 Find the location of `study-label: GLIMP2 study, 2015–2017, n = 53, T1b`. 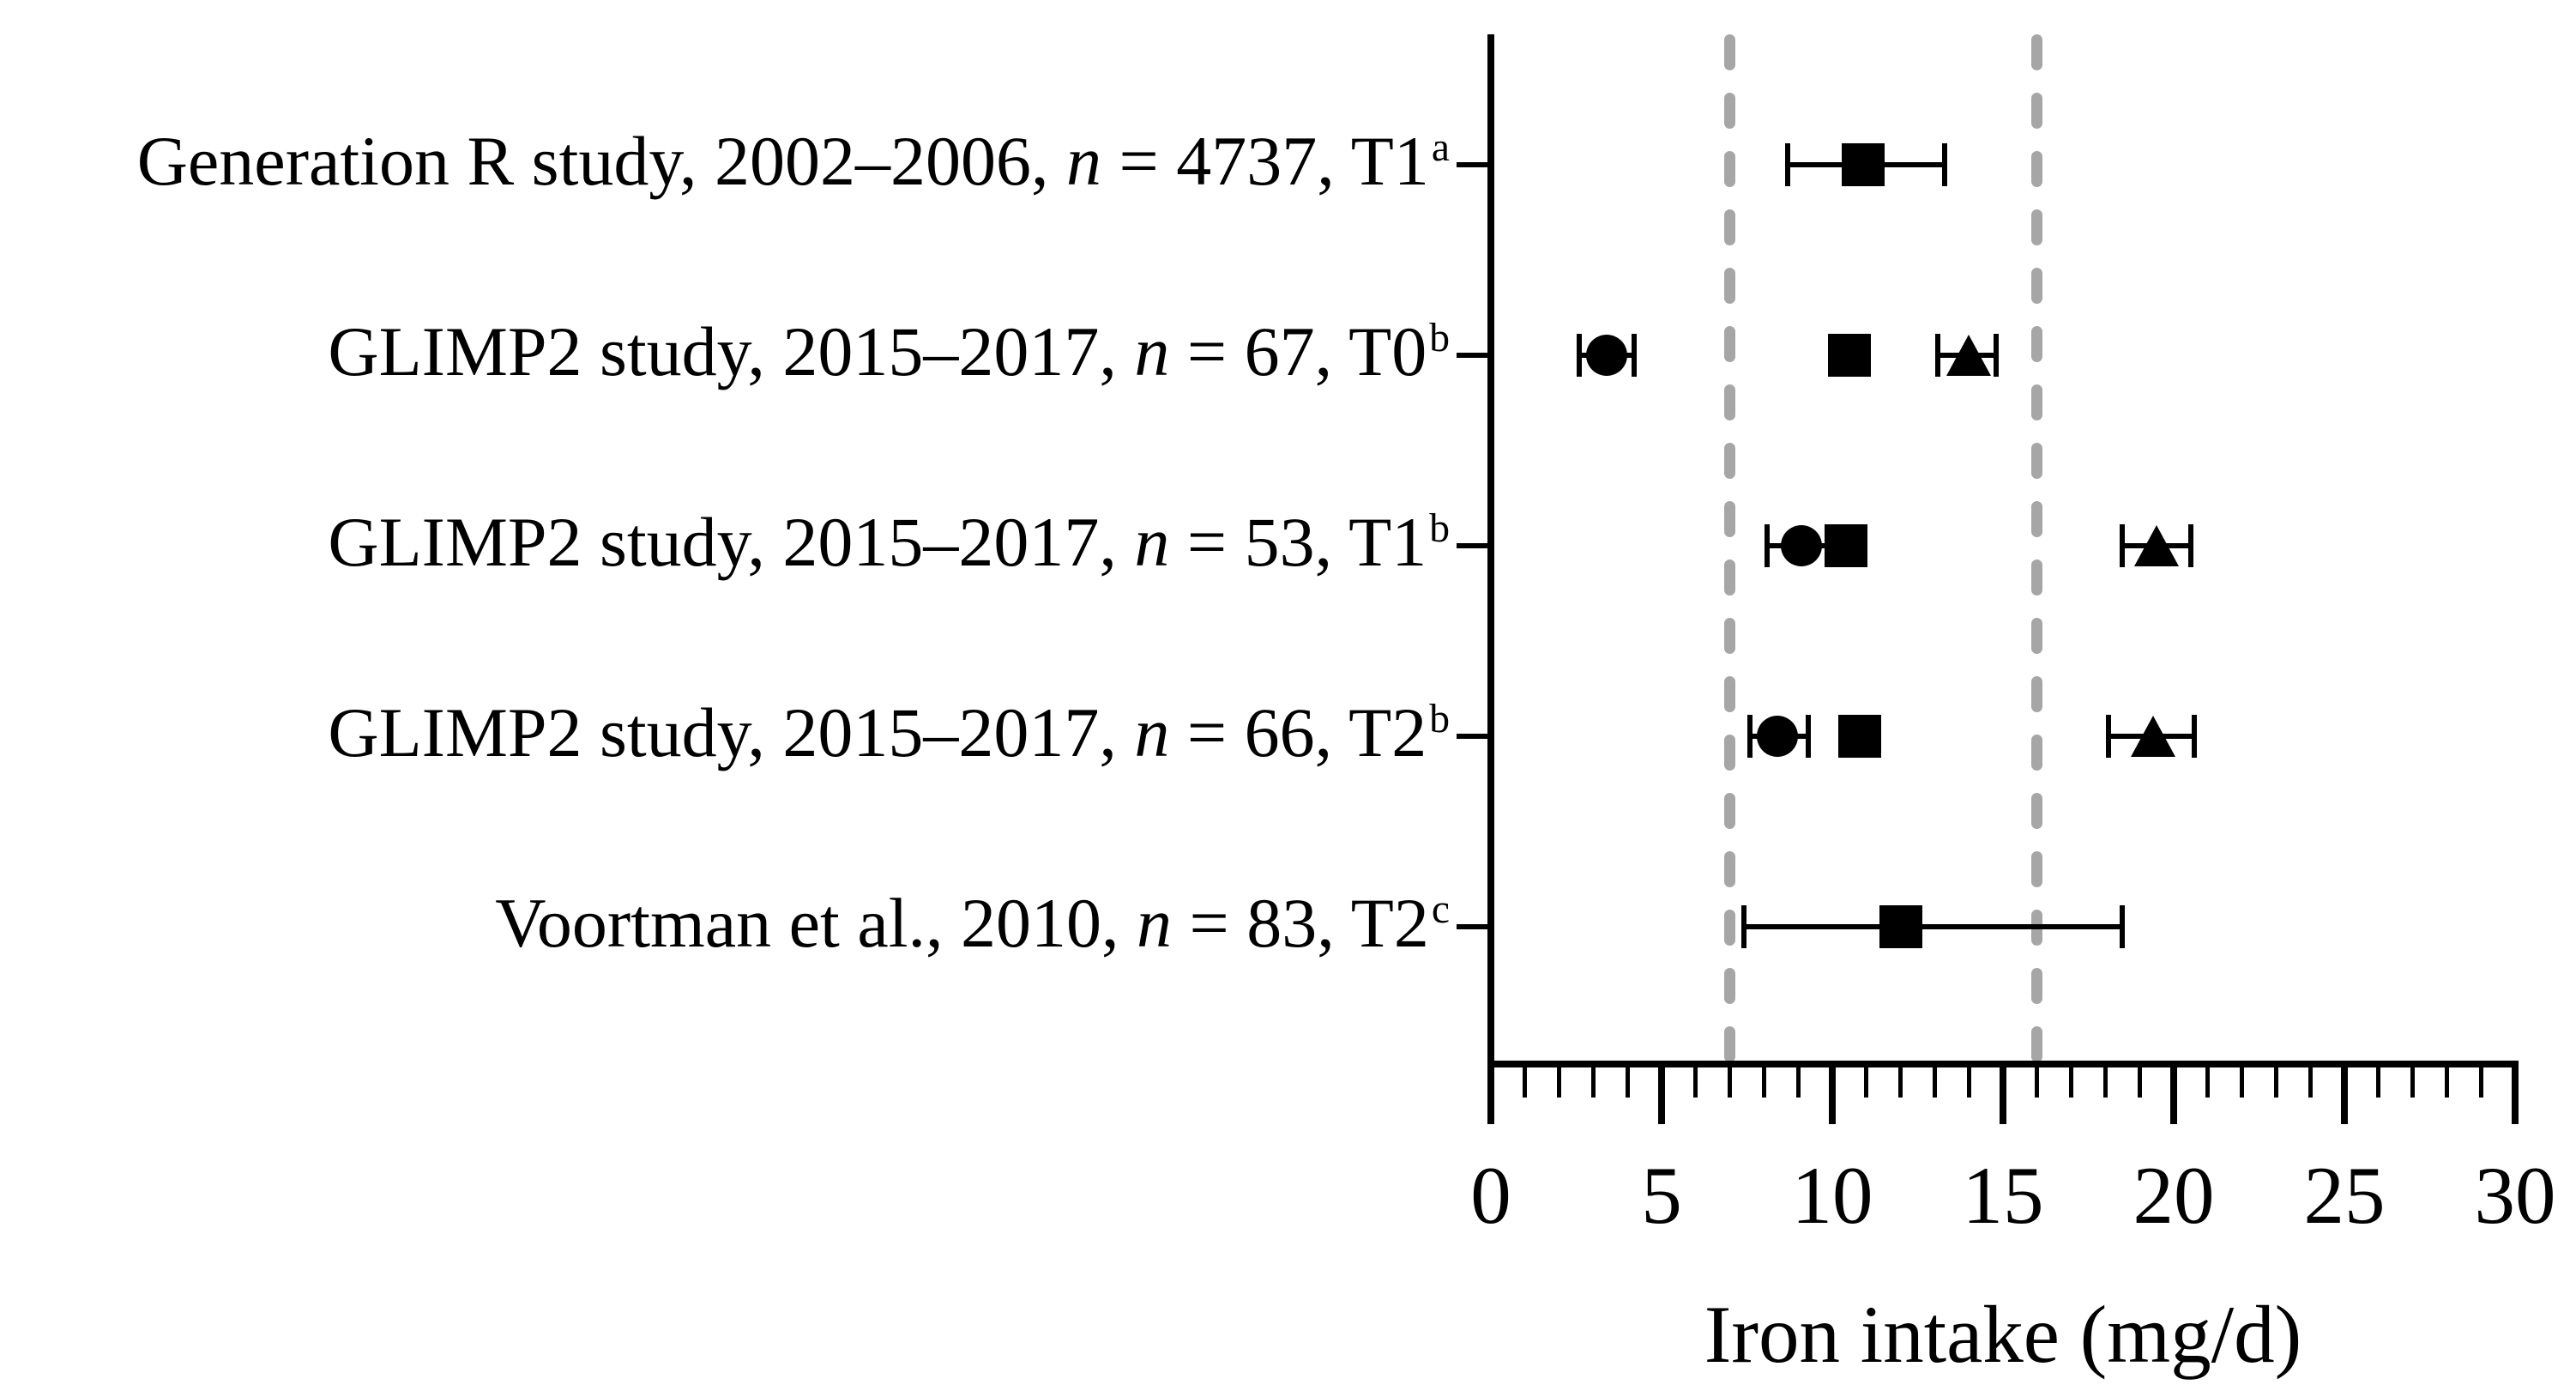

study-label: GLIMP2 study, 2015–2017, n = 53, T1b is located at coordinates (889, 542).